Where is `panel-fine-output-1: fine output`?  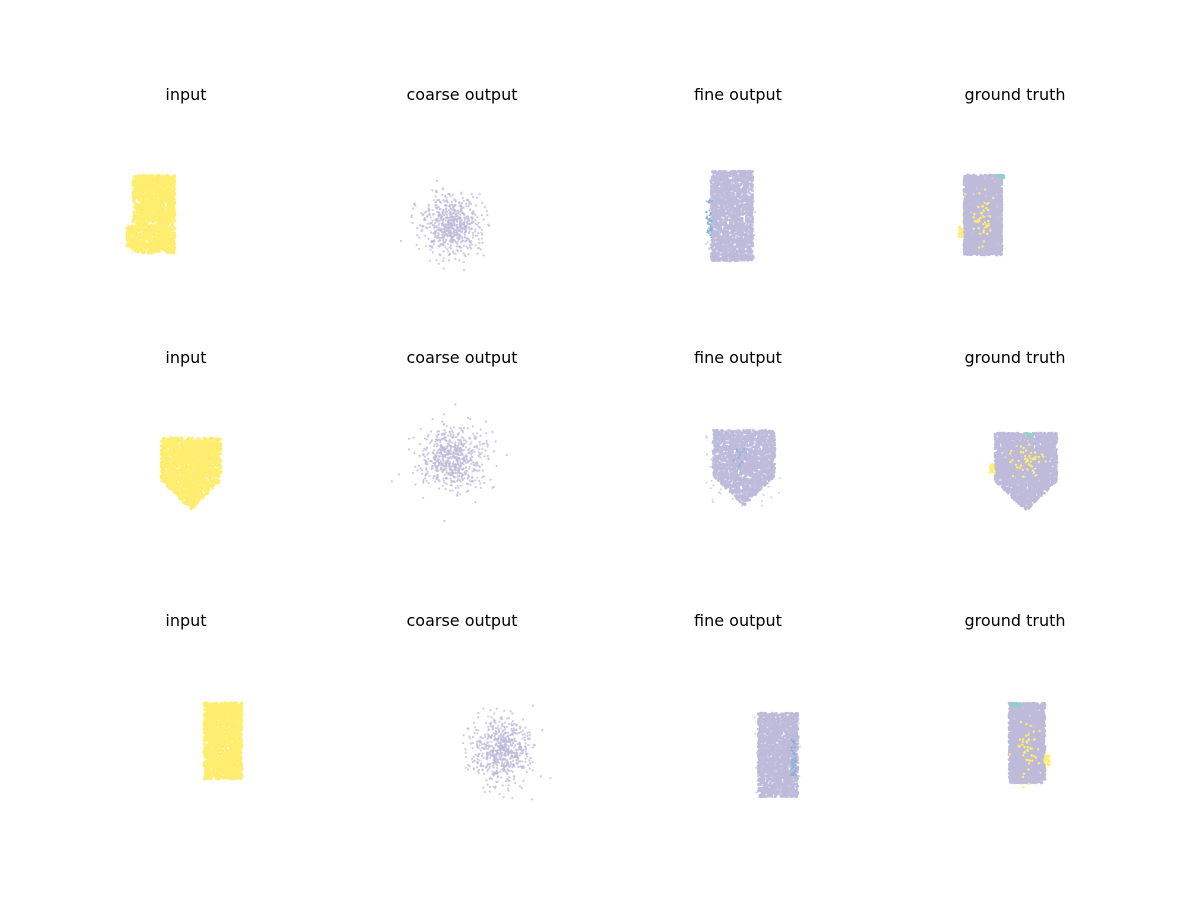
panel-fine-output-1: fine output is located at coordinates (738, 195).